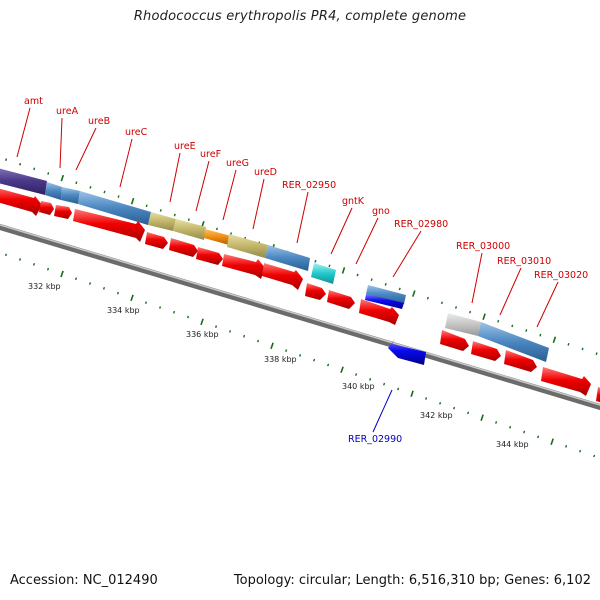  I want to click on gene-label: RER_02980, so click(421, 224).